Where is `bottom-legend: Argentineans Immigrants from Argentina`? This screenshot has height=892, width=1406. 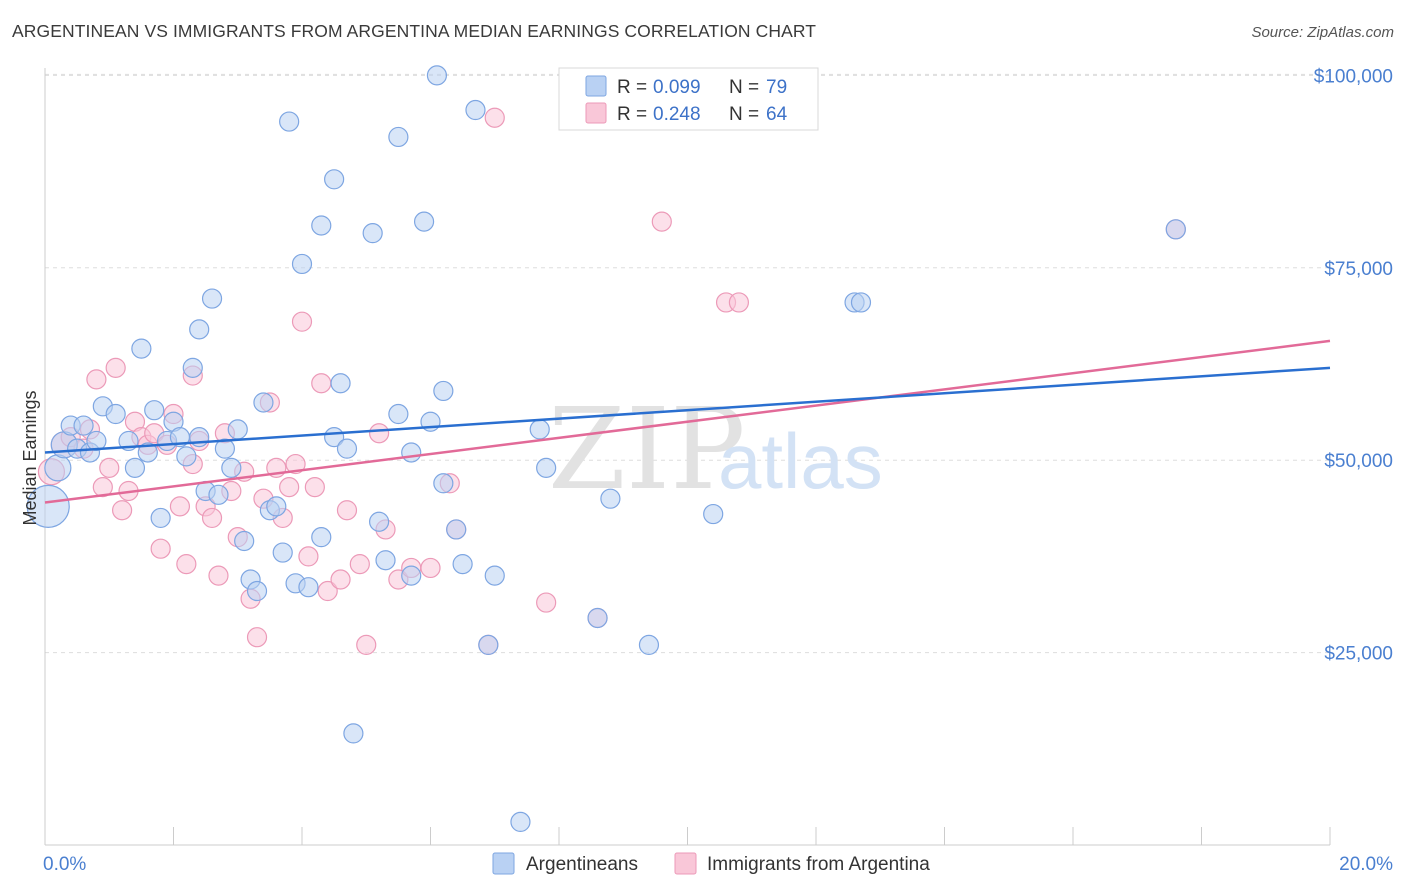
bottom-legend: Argentineans Immigrants from Argentina is located at coordinates (711, 863).